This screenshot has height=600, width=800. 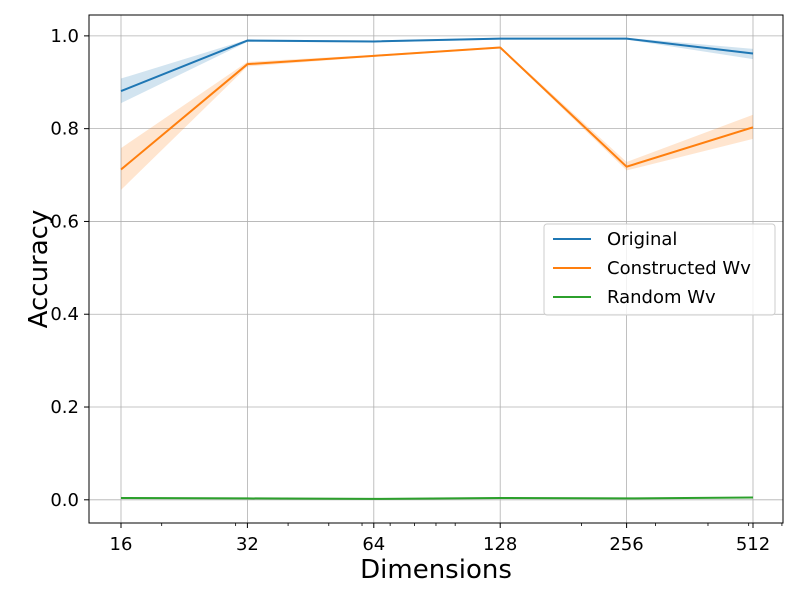 What do you see at coordinates (64, 36) in the screenshot?
I see `y-tick-label: 1.0` at bounding box center [64, 36].